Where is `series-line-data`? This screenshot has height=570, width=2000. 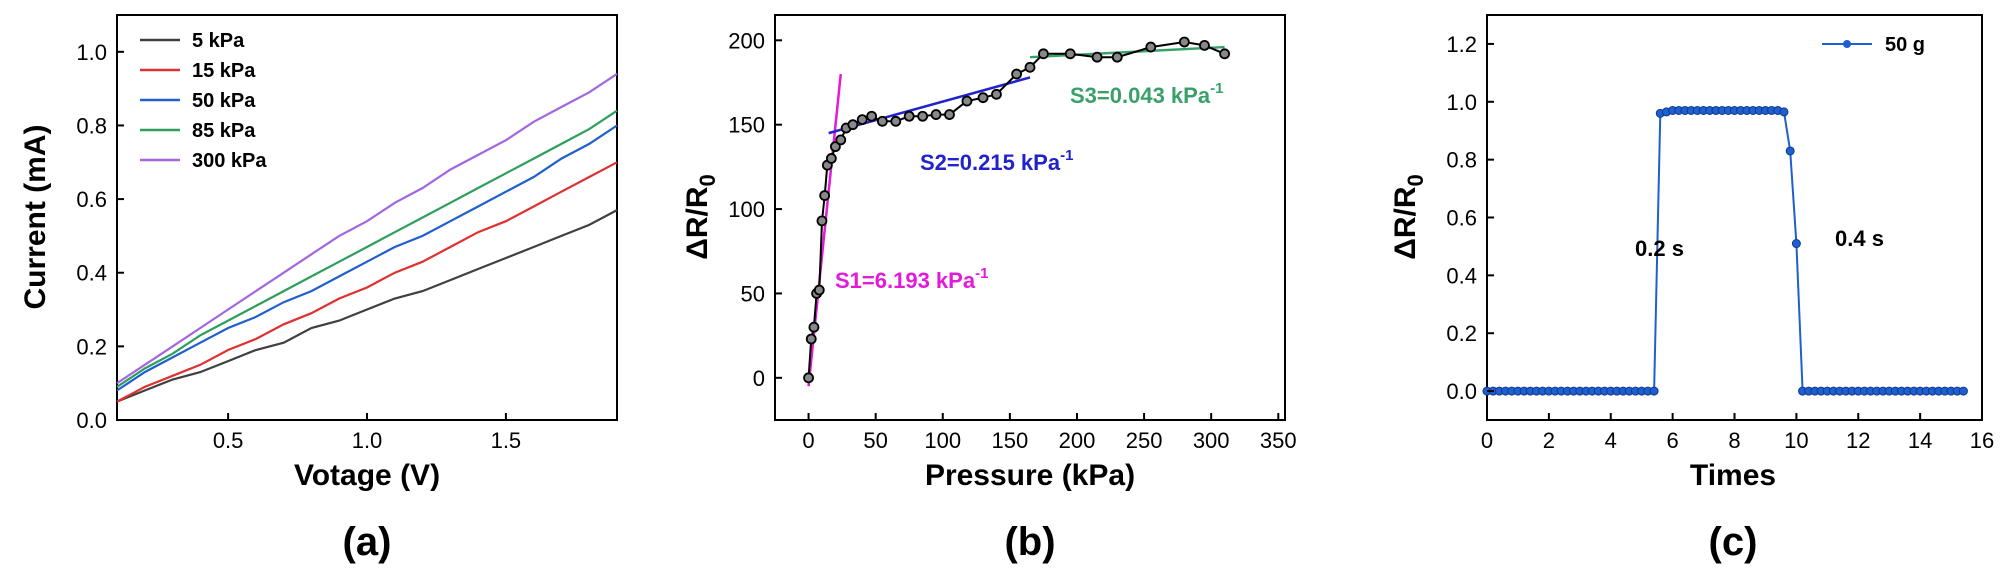 series-line-data is located at coordinates (1016, 209).